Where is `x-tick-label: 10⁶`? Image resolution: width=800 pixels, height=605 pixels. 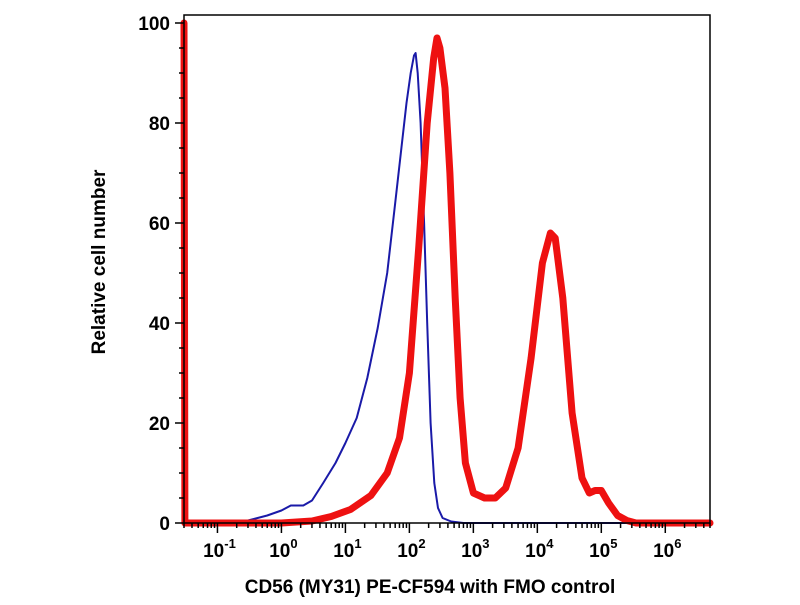 x-tick-label: 10⁶ is located at coordinates (667, 549).